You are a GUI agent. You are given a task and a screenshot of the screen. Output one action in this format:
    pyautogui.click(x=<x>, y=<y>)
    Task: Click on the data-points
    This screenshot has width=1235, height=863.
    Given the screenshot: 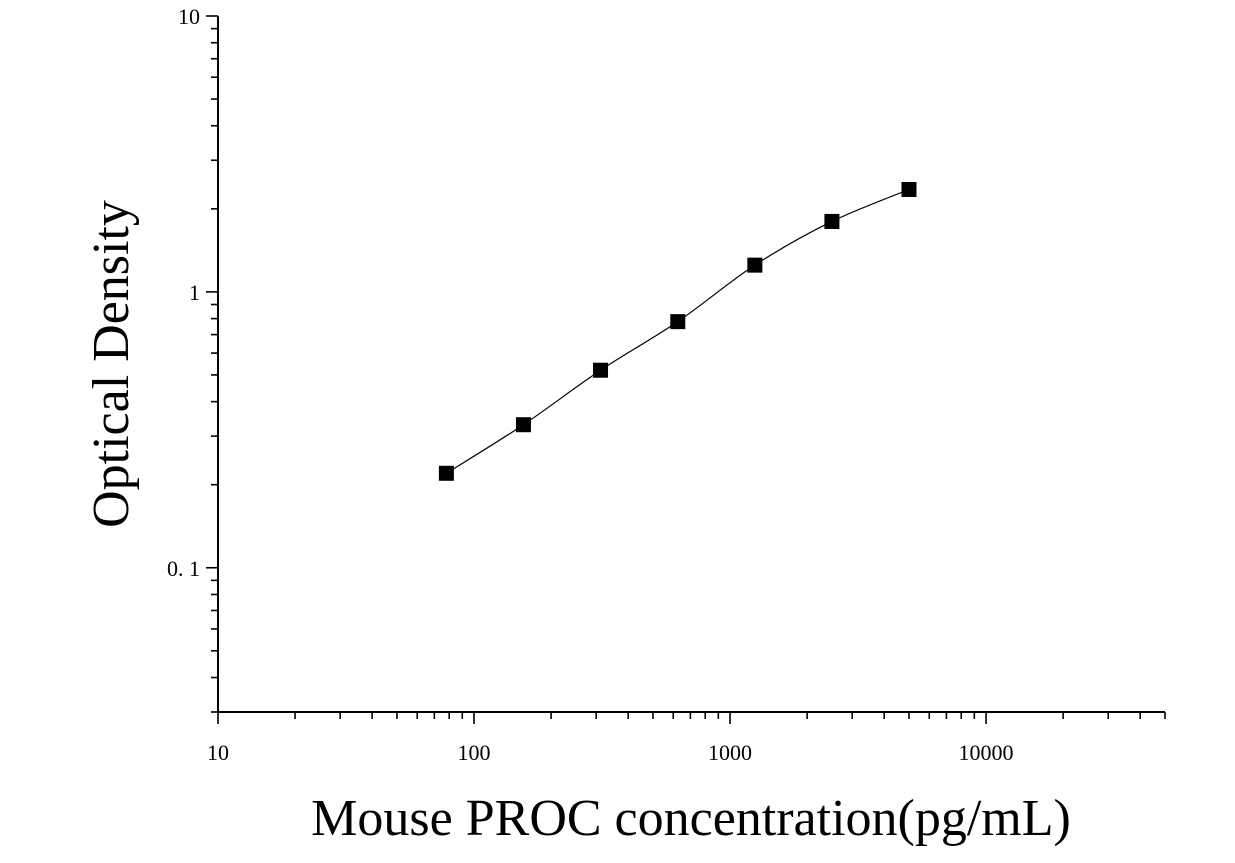 What is the action you would take?
    pyautogui.click(x=677, y=331)
    